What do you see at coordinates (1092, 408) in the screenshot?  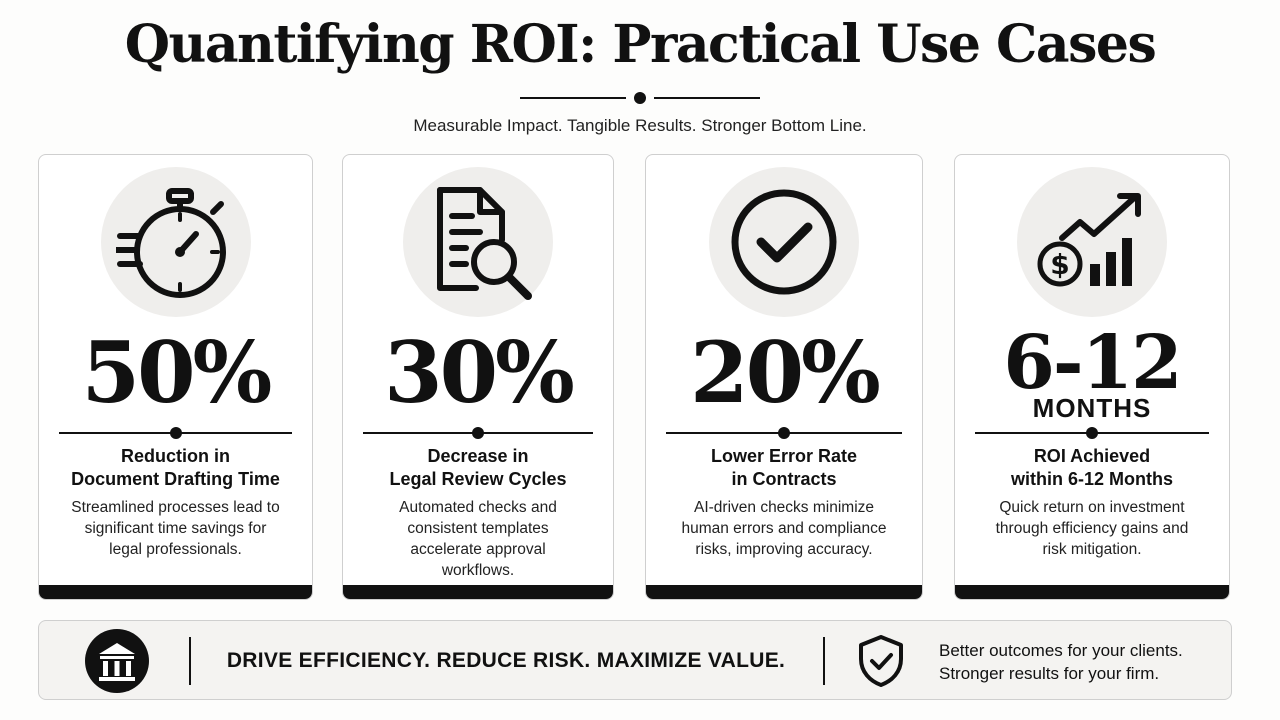 I see `stat-unit: MONTHS` at bounding box center [1092, 408].